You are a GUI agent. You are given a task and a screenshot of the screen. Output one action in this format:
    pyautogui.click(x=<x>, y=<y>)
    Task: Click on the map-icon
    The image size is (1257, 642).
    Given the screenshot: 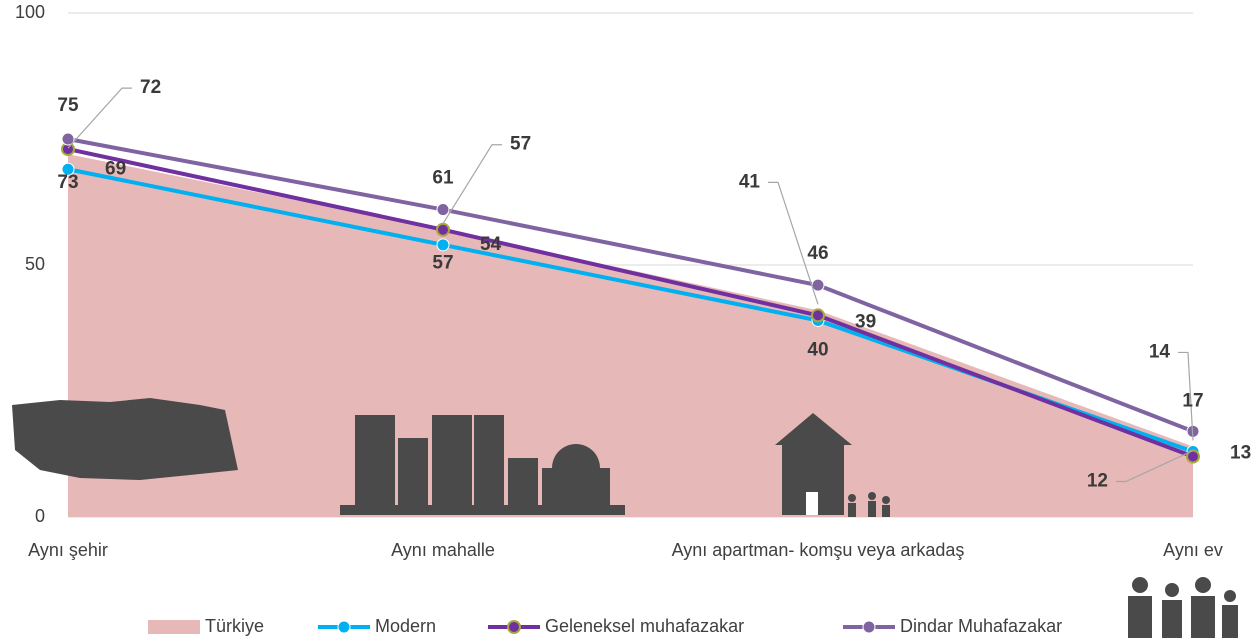 What is the action you would take?
    pyautogui.click(x=125, y=439)
    